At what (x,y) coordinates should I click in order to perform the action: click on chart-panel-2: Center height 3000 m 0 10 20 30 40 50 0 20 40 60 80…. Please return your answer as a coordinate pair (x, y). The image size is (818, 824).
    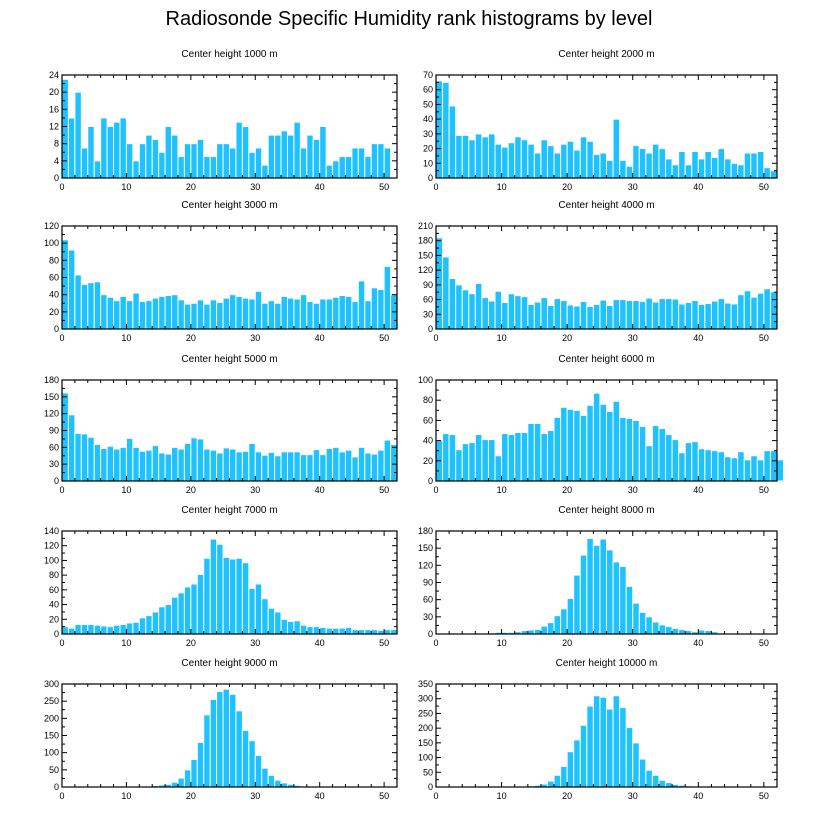
    Looking at the image, I should click on (221, 271).